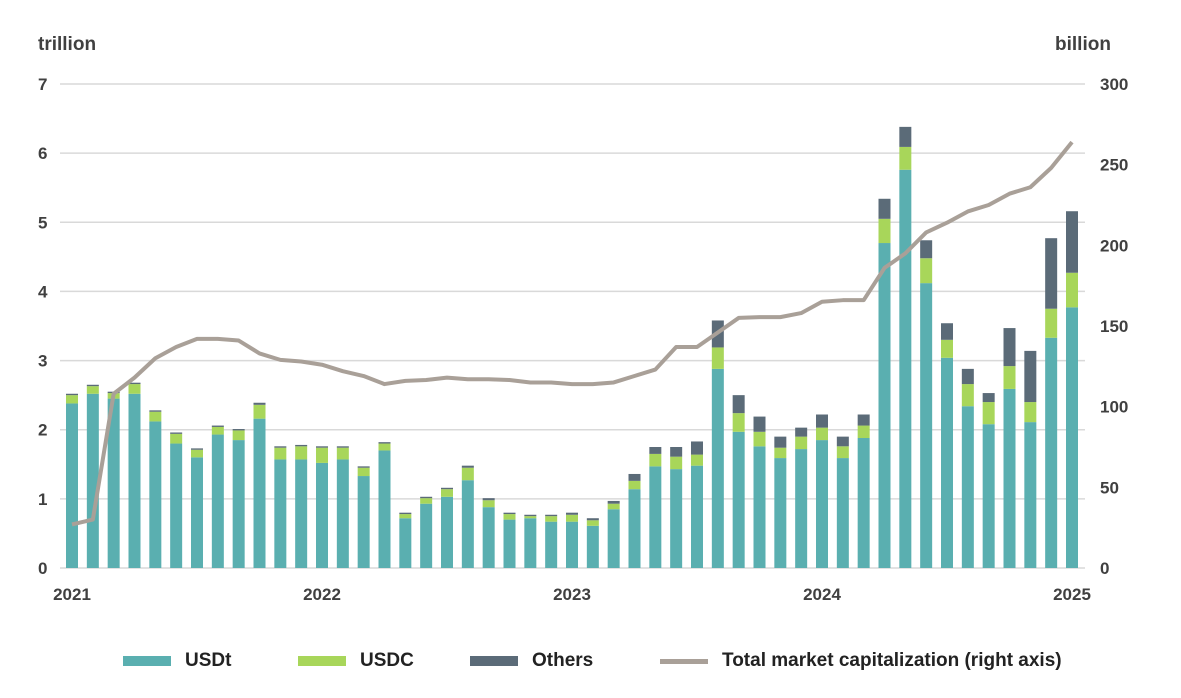  I want to click on y2-tick-label: 300, so click(1114, 84).